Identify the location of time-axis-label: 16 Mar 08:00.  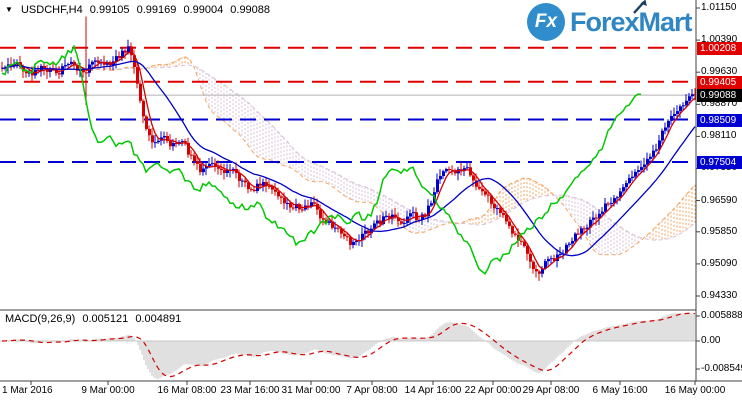
(187, 390).